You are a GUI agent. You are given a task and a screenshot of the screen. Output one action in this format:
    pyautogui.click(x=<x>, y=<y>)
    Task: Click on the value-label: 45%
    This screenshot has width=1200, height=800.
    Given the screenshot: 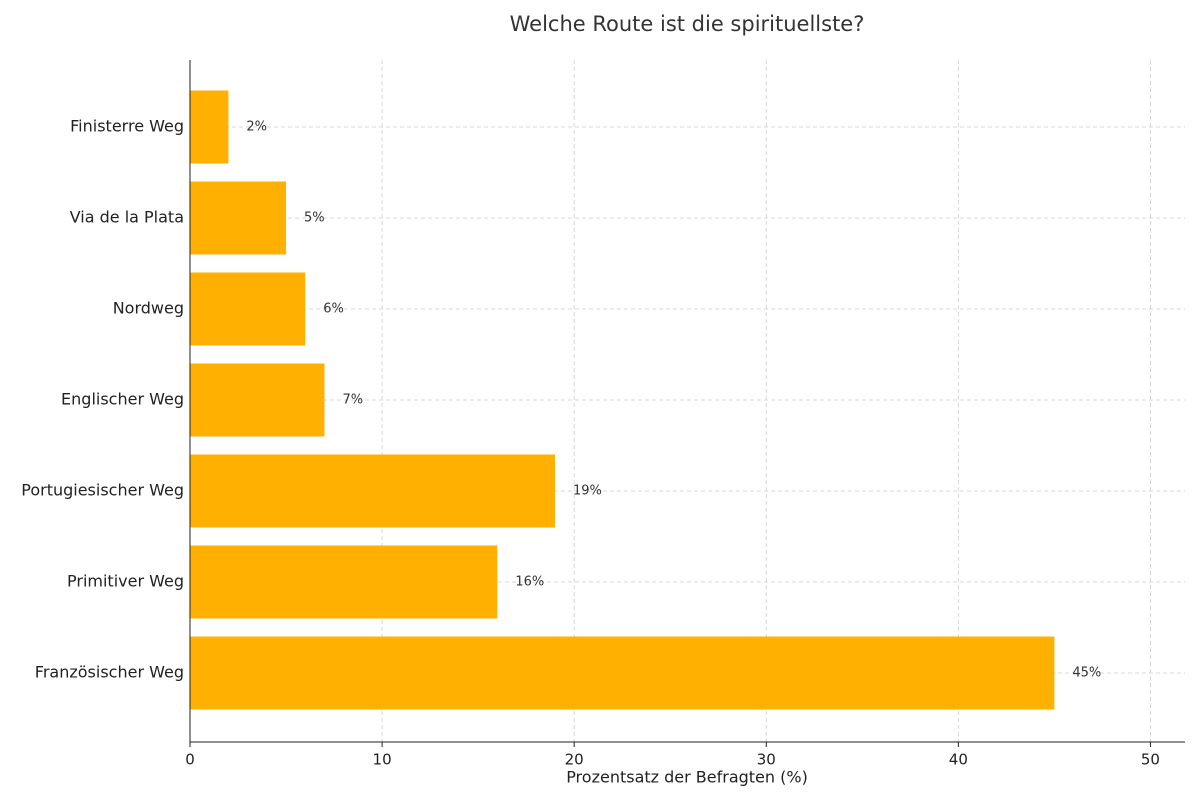 What is the action you would take?
    pyautogui.click(x=1086, y=673)
    